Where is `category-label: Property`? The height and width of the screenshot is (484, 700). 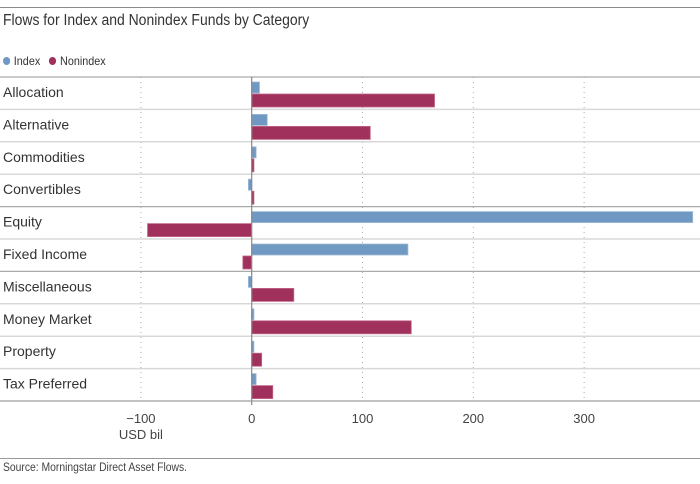
category-label: Property is located at coordinates (29, 351).